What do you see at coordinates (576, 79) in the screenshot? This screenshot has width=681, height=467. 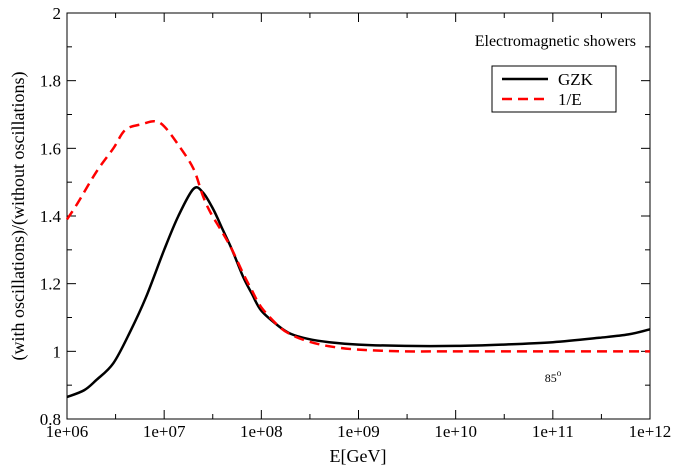 I see `legend-label-gzk: GZK` at bounding box center [576, 79].